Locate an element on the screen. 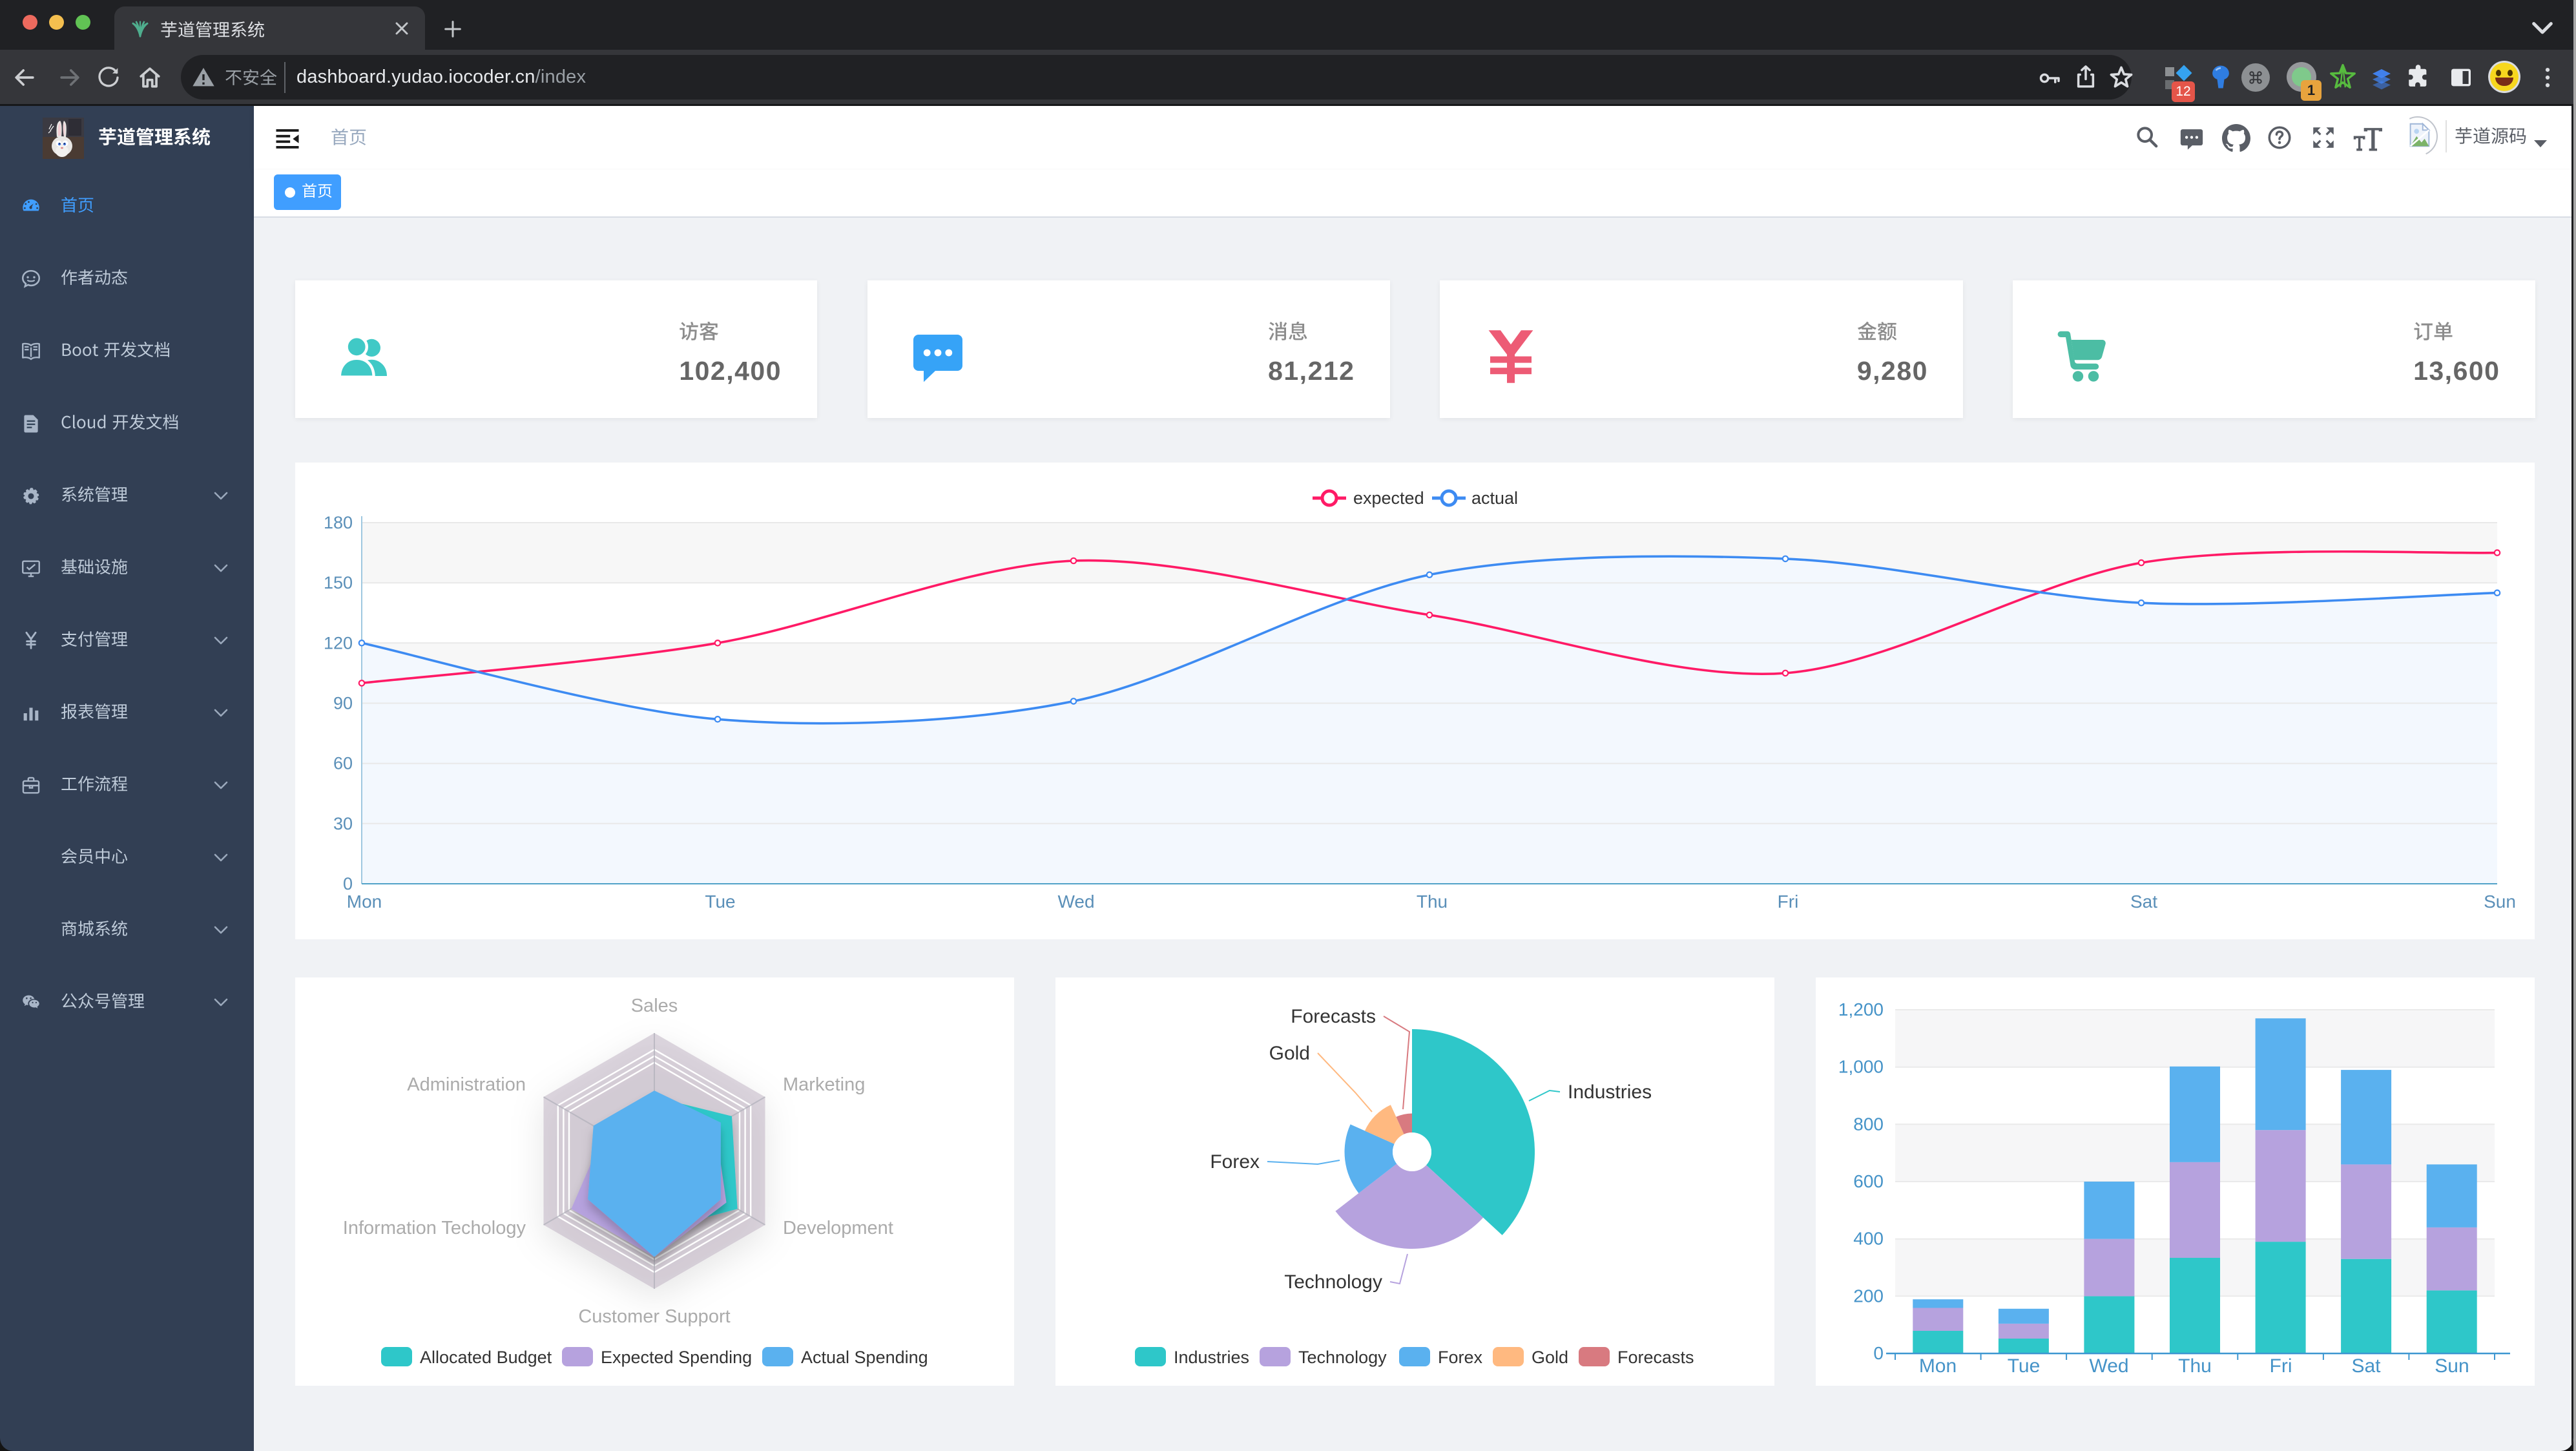 The image size is (2576, 1451). svg-text: Allocated Budget is located at coordinates (486, 1357).